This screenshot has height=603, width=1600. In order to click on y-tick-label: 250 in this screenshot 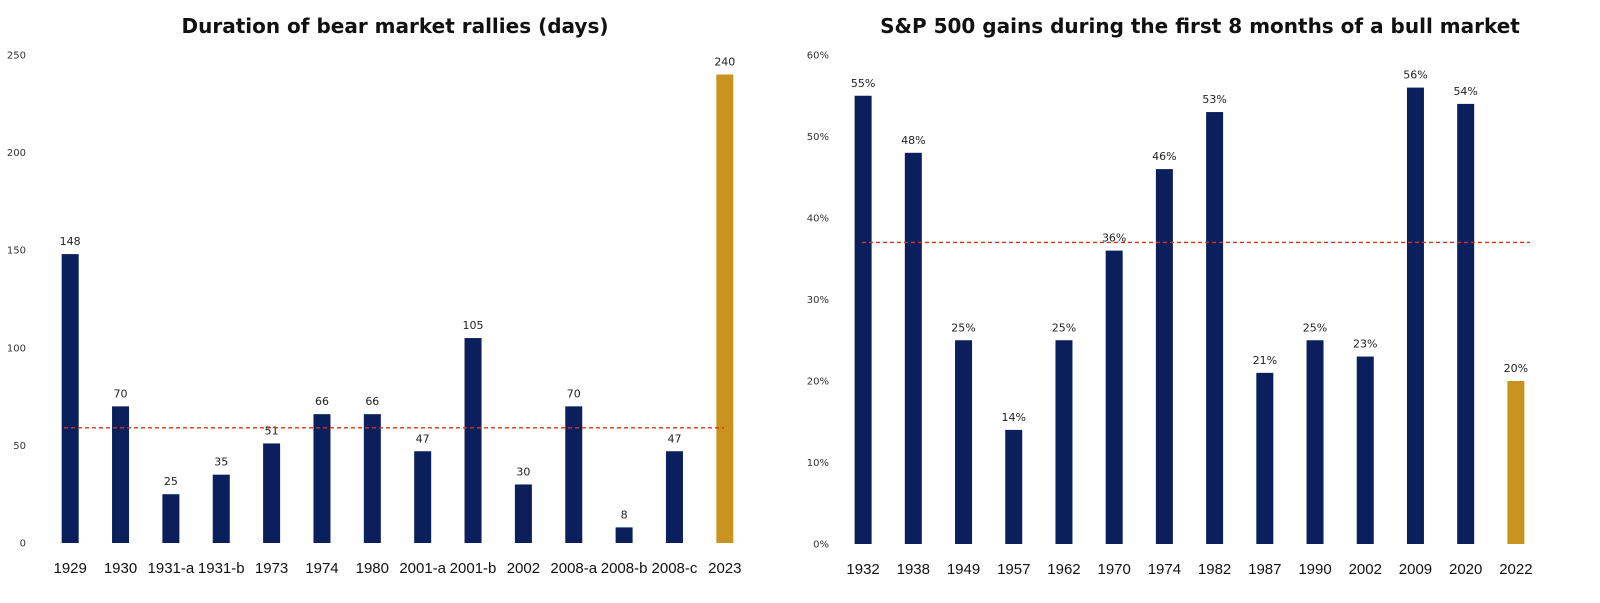, I will do `click(16, 56)`.